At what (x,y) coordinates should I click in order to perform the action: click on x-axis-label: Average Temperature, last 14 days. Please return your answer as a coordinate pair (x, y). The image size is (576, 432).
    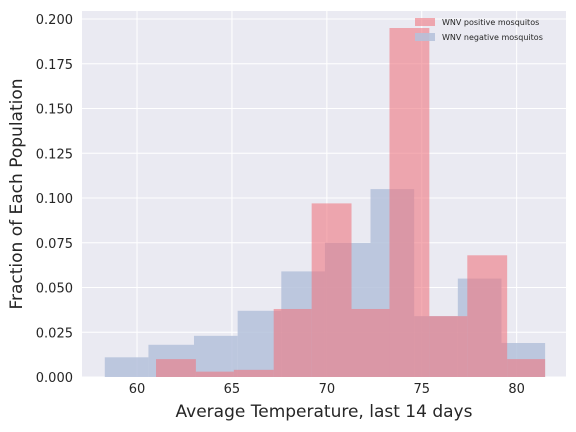
    Looking at the image, I should click on (324, 412).